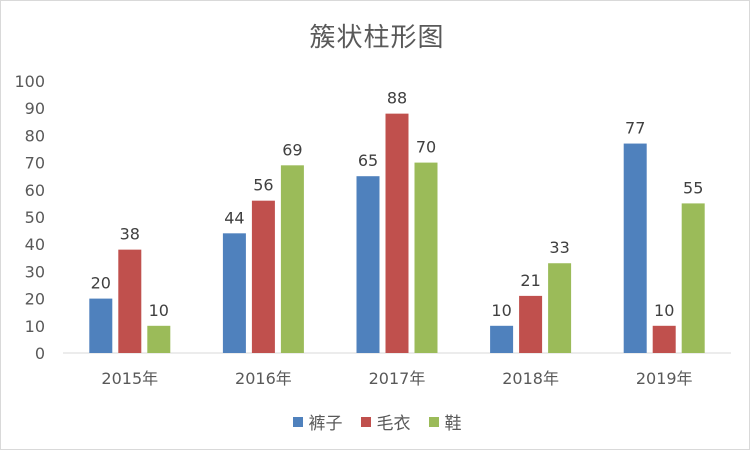  Describe the element at coordinates (263, 378) in the screenshot. I see `x-tick-label: 2016年` at that location.